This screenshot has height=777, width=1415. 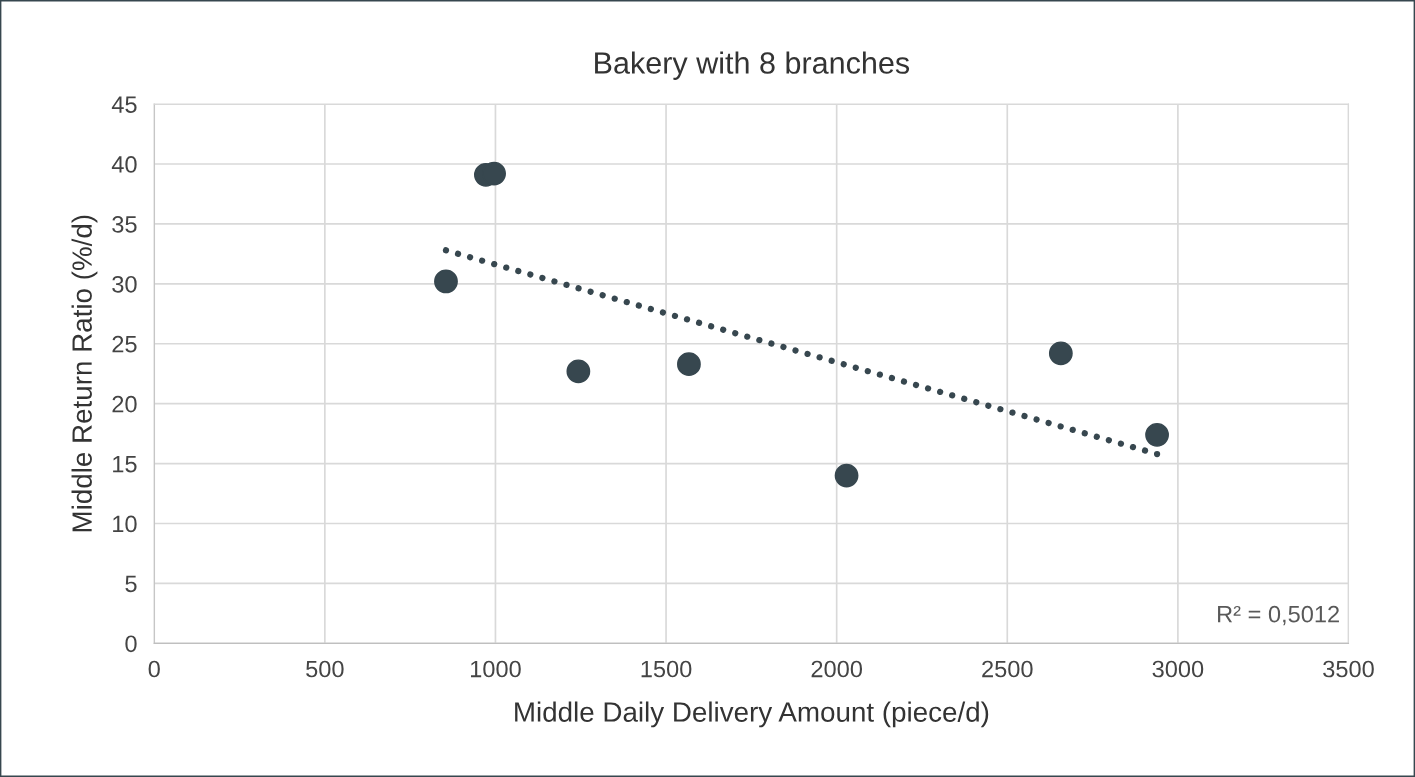 What do you see at coordinates (125, 524) in the screenshot?
I see `y-tick-label: 10` at bounding box center [125, 524].